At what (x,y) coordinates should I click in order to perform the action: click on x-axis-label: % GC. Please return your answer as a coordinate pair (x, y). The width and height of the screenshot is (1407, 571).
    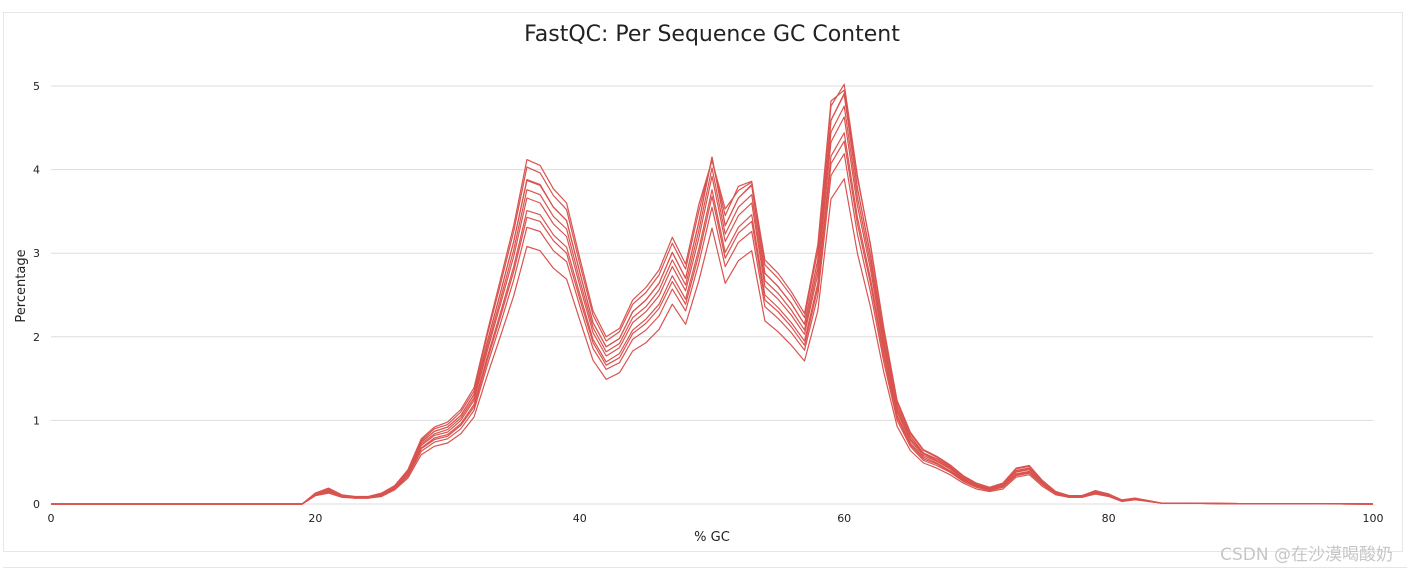
    Looking at the image, I should click on (712, 537).